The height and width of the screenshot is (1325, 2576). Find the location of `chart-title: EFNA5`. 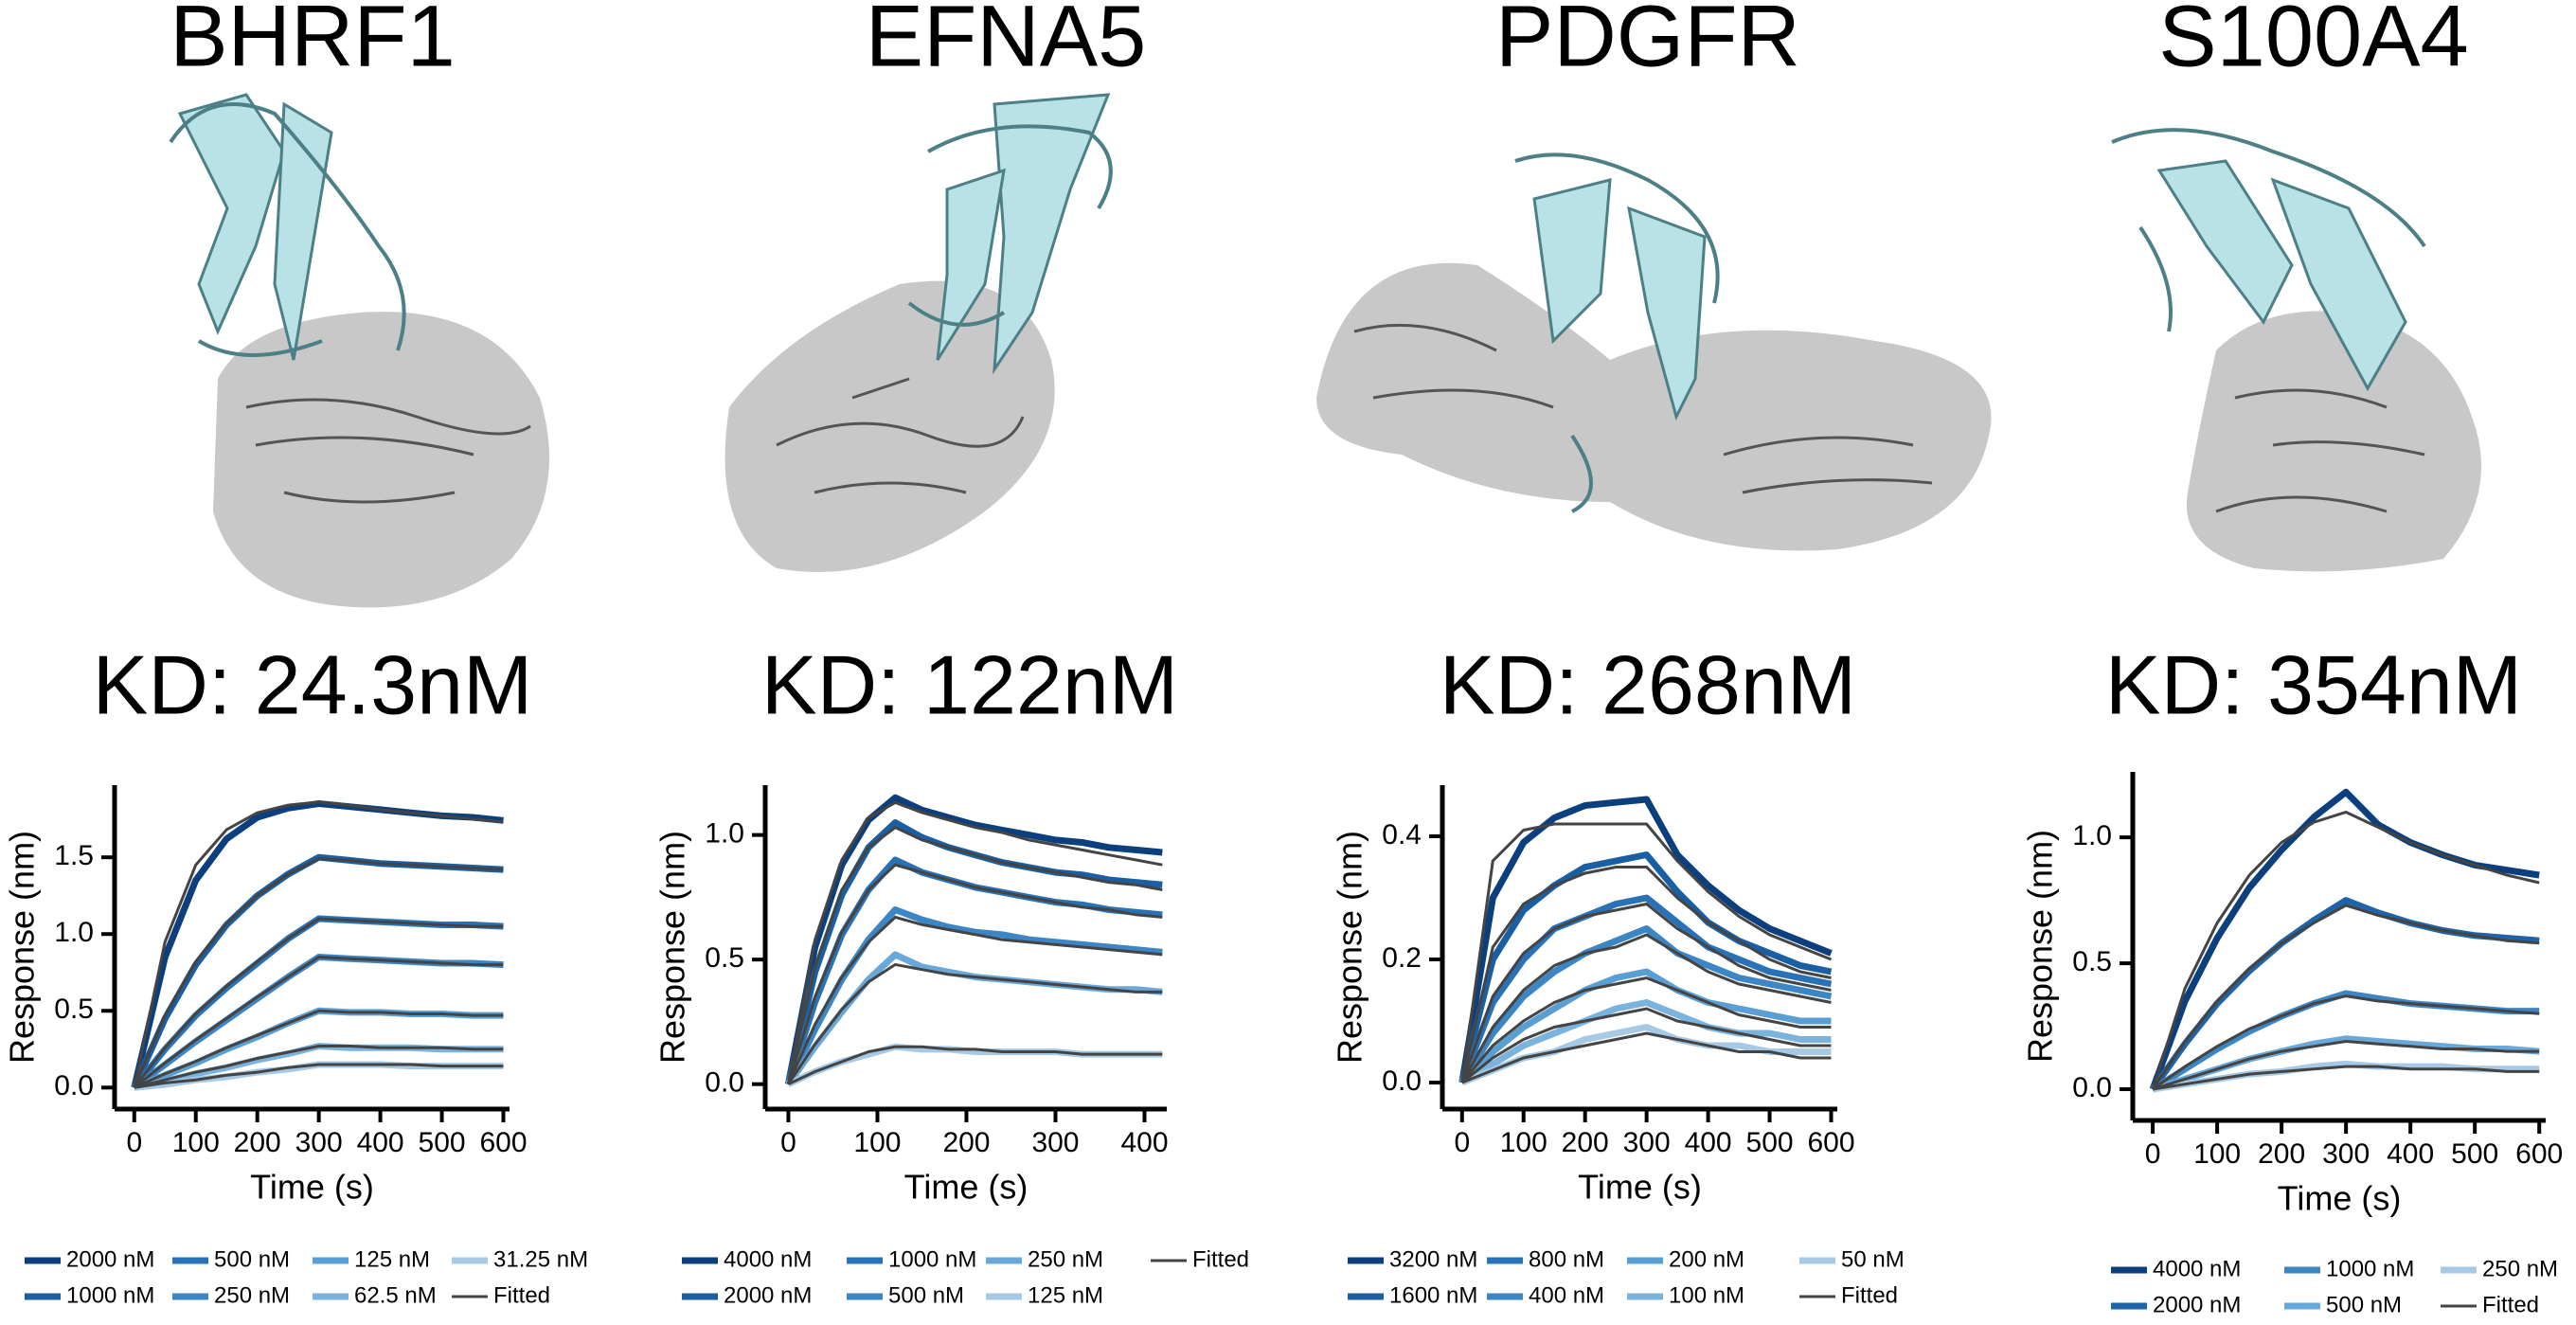

chart-title: EFNA5 is located at coordinates (1006, 42).